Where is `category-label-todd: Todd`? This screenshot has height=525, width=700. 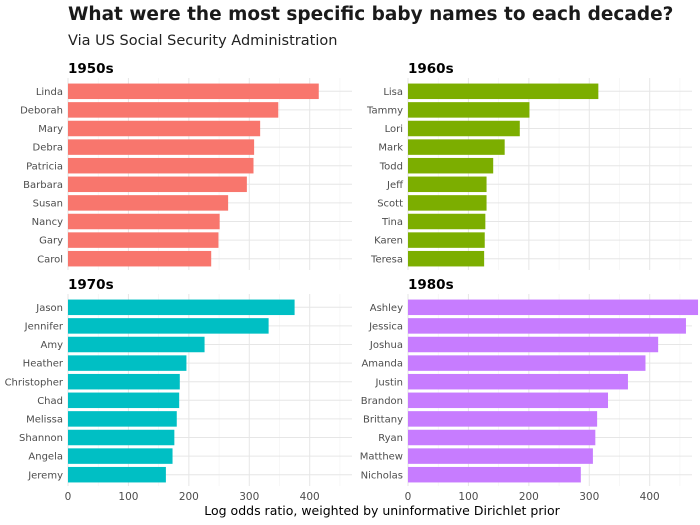 category-label-todd: Todd is located at coordinates (391, 166).